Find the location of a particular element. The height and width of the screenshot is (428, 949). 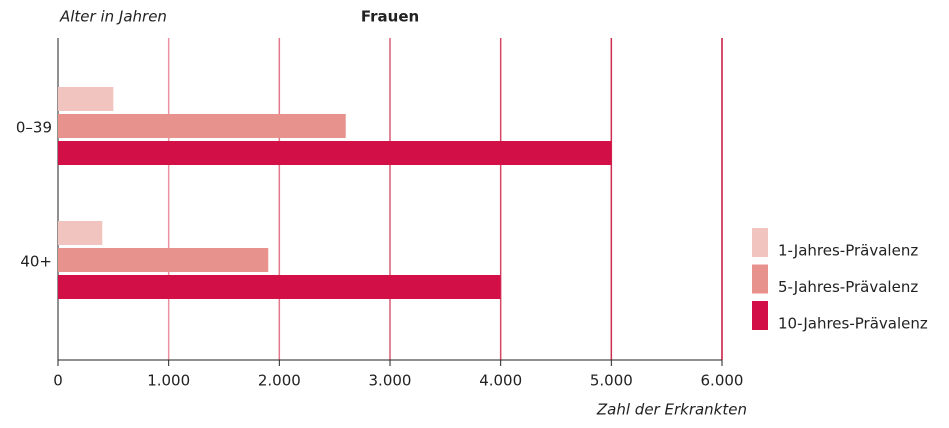

x-tick-label: 5.000 is located at coordinates (611, 381).